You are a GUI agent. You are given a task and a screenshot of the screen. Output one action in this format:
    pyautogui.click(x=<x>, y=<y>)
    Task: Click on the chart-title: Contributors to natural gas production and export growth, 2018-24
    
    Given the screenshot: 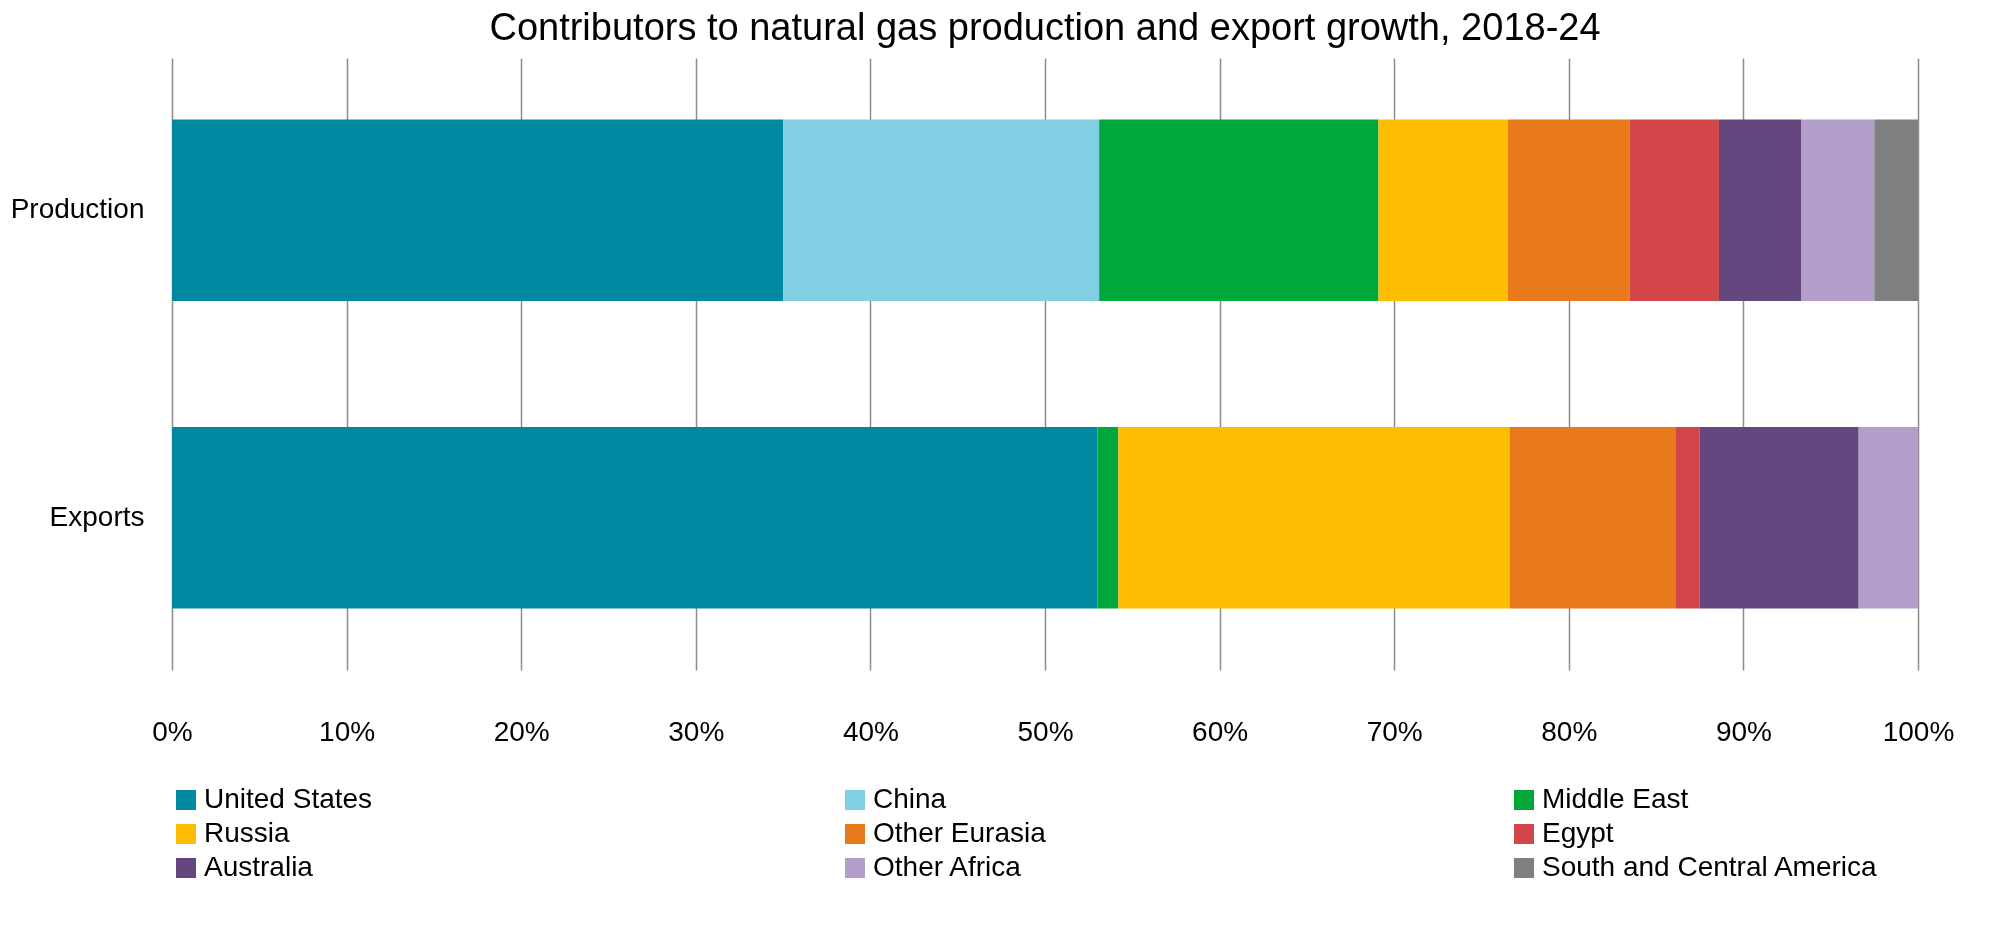 What is the action you would take?
    pyautogui.click(x=1045, y=27)
    